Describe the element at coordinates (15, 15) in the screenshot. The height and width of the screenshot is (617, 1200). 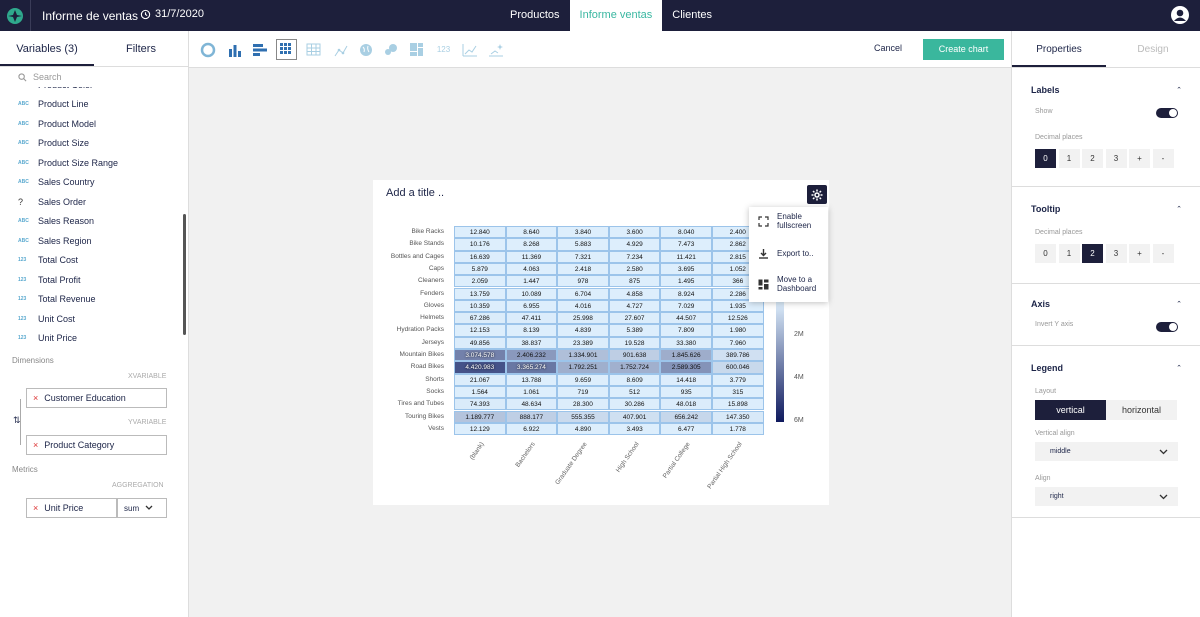
I see `app-logo` at that location.